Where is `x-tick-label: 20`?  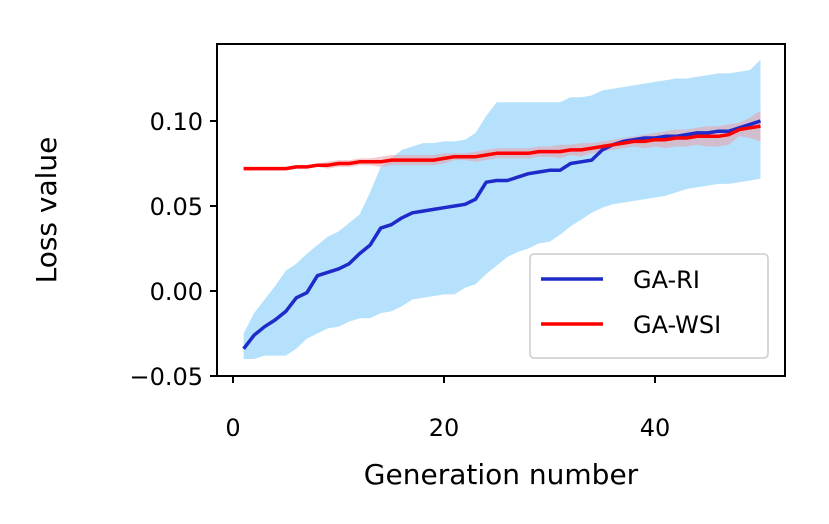
x-tick-label: 20 is located at coordinates (444, 428).